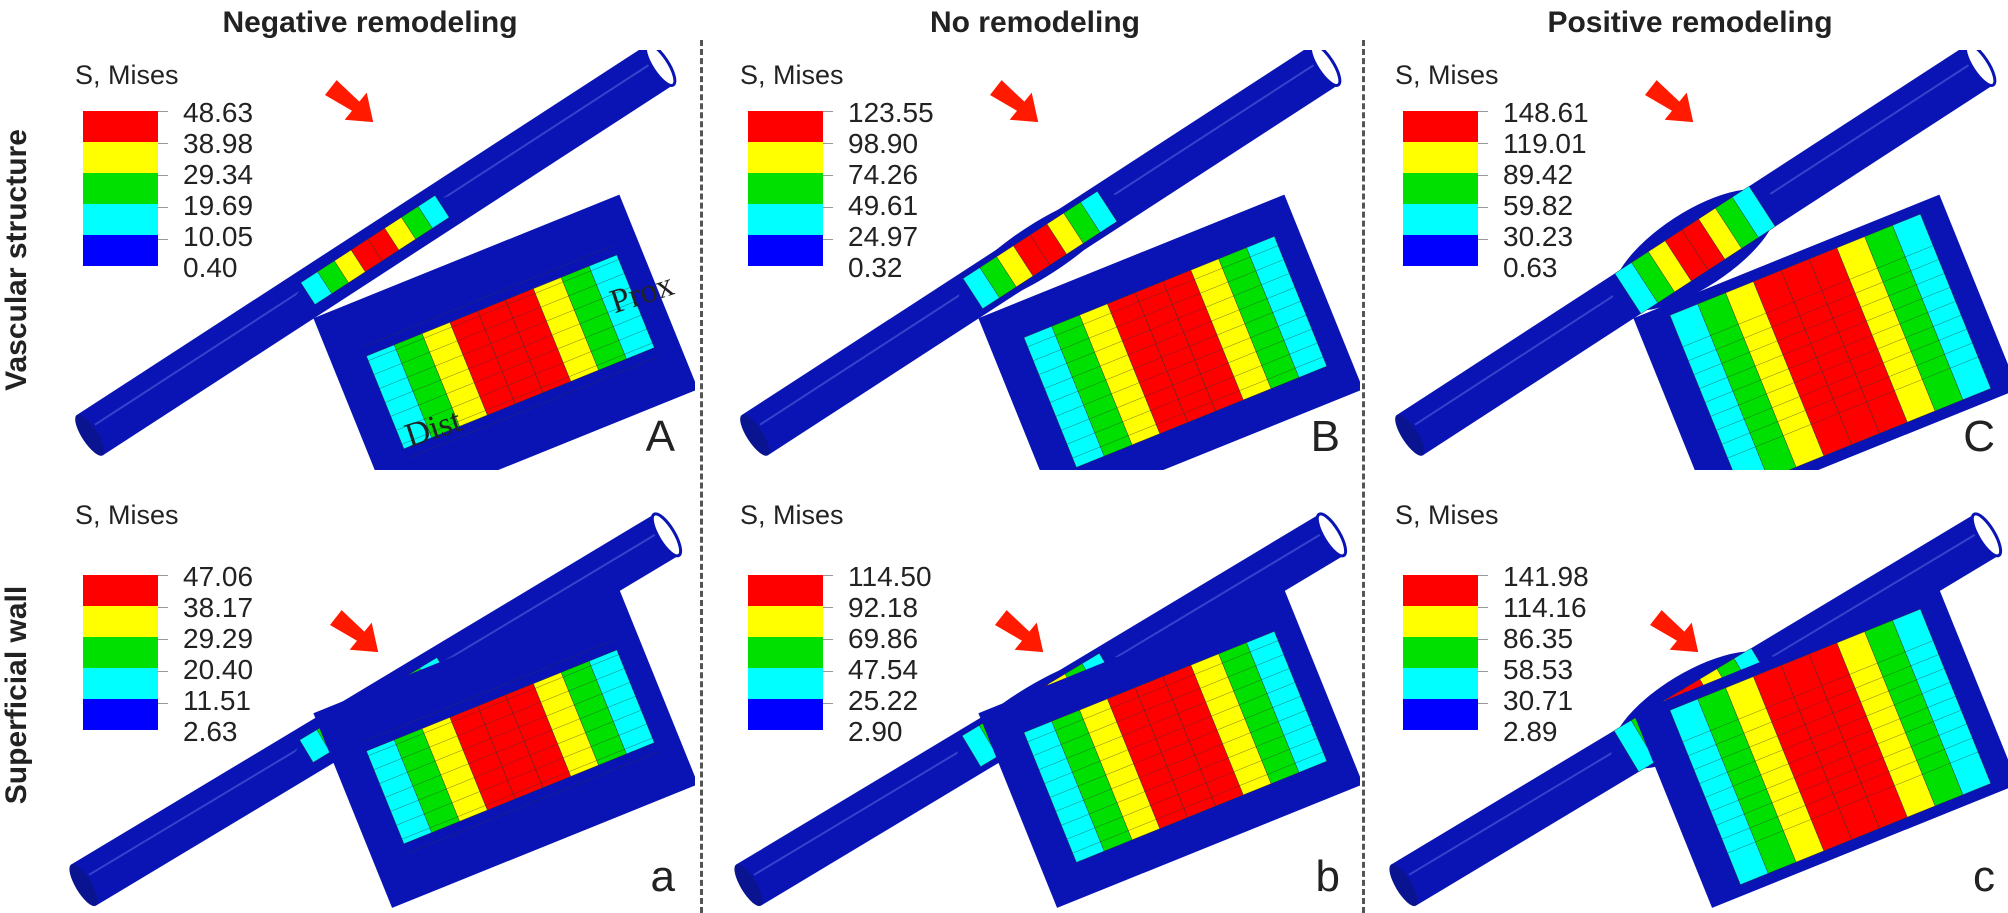  What do you see at coordinates (883, 143) in the screenshot?
I see `legend-value: 98.90` at bounding box center [883, 143].